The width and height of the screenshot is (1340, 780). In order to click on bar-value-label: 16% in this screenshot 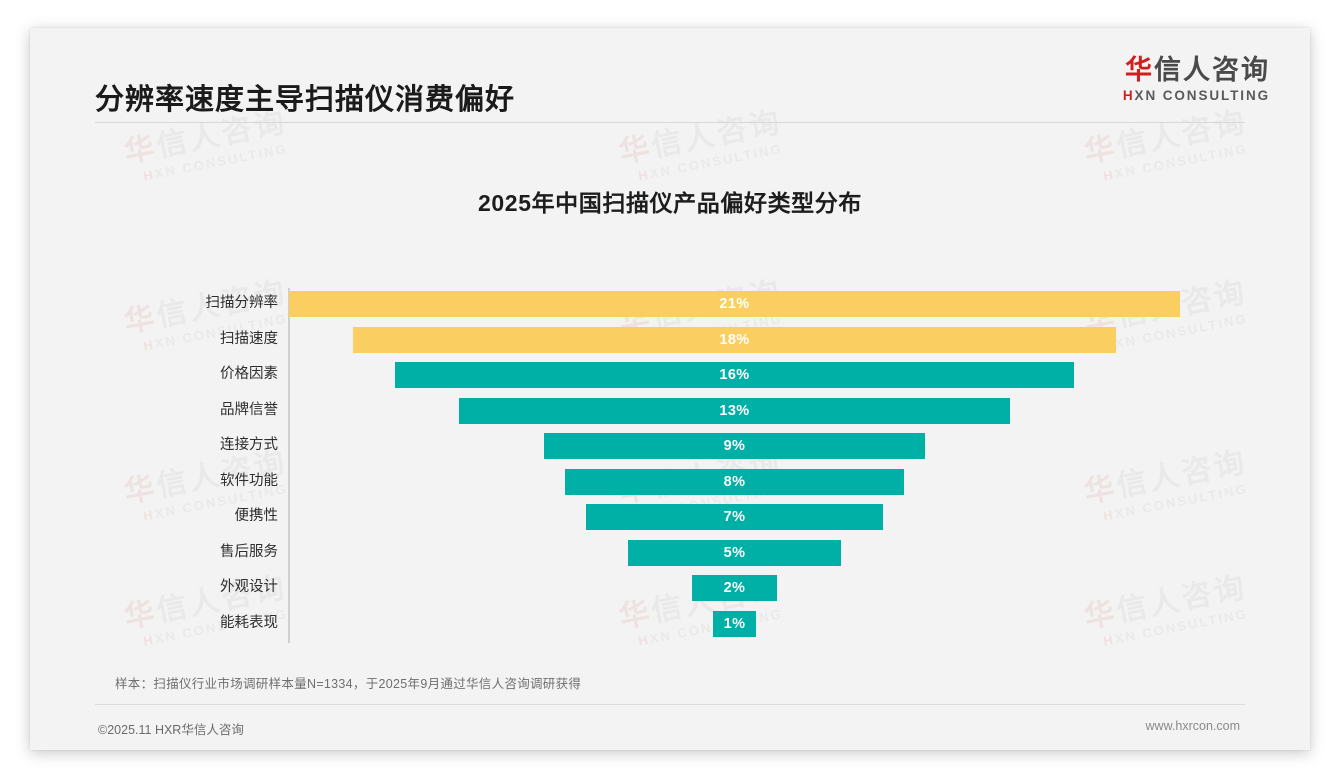, I will do `click(734, 375)`.